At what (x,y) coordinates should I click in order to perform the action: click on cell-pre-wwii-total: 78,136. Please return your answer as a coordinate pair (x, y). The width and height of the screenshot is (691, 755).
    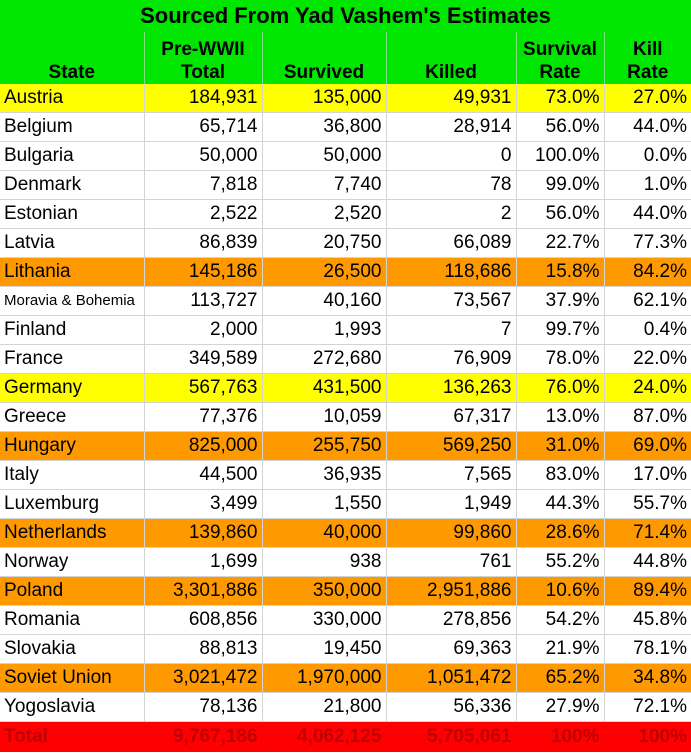
    Looking at the image, I should click on (203, 707).